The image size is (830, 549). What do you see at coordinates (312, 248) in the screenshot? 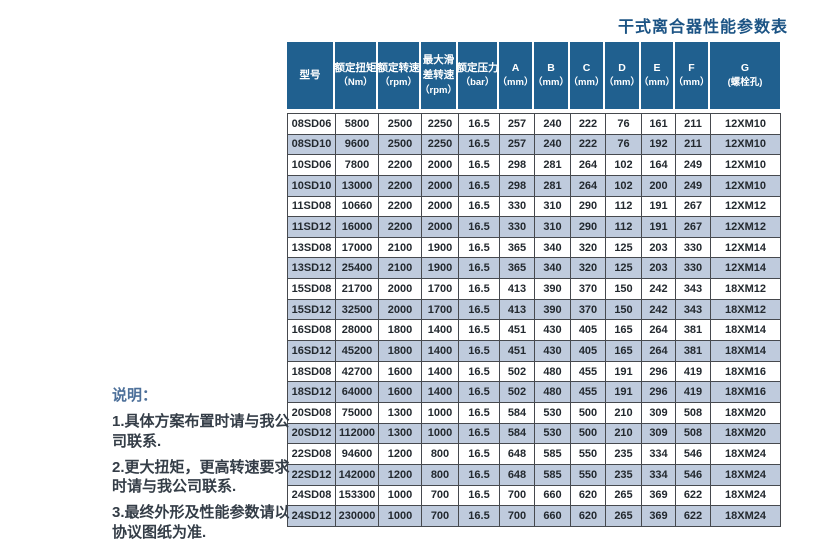
I see `table-cell: 13SD08` at bounding box center [312, 248].